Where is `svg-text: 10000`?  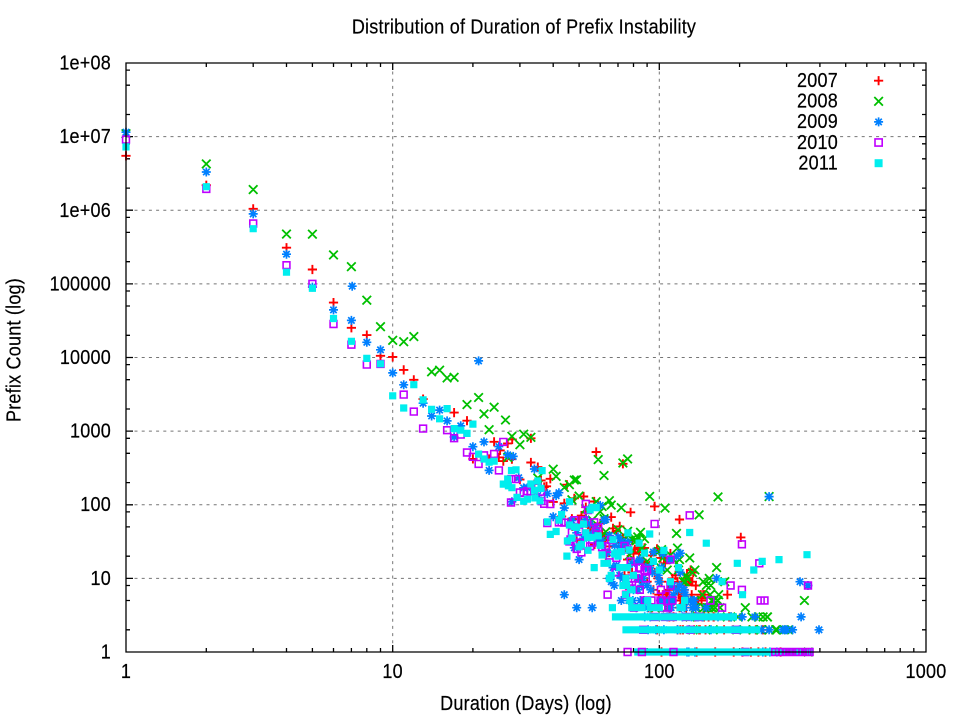
svg-text: 10000 is located at coordinates (85, 358).